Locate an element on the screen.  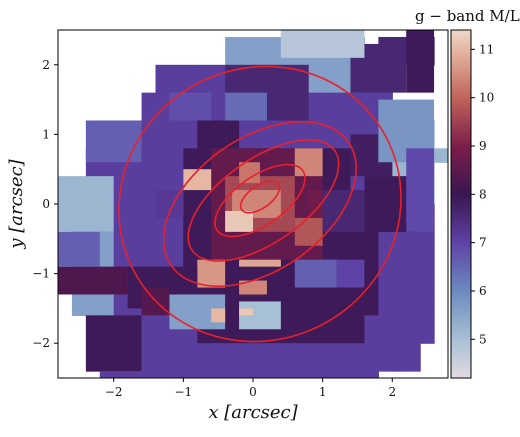
x-axis-ticks: −2 −1 0 1 2 is located at coordinates (250, 388).